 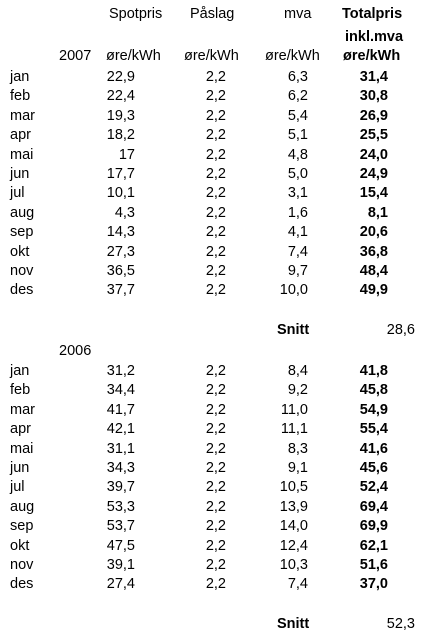 I want to click on totalpris-cell: 52,4, so click(x=373, y=487).